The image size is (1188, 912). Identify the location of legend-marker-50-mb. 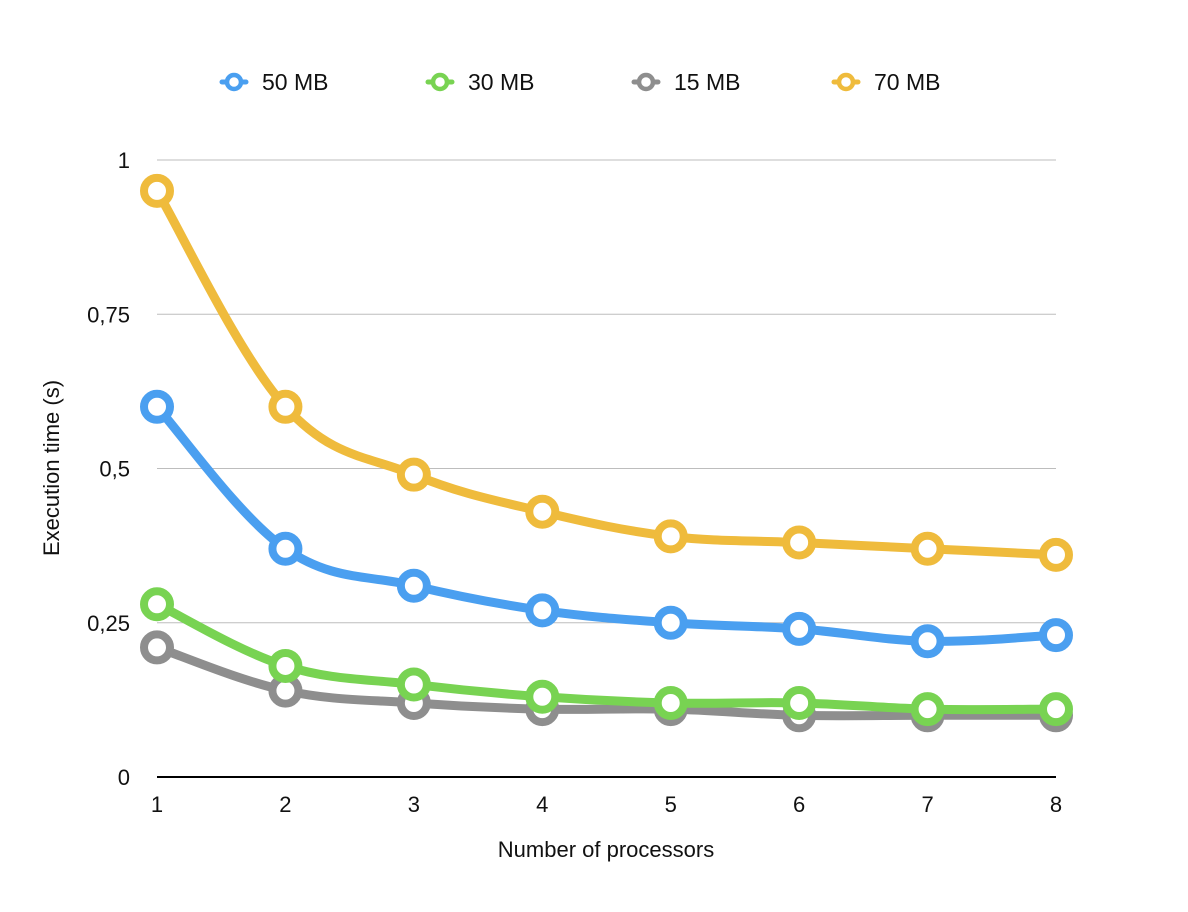
(234, 82).